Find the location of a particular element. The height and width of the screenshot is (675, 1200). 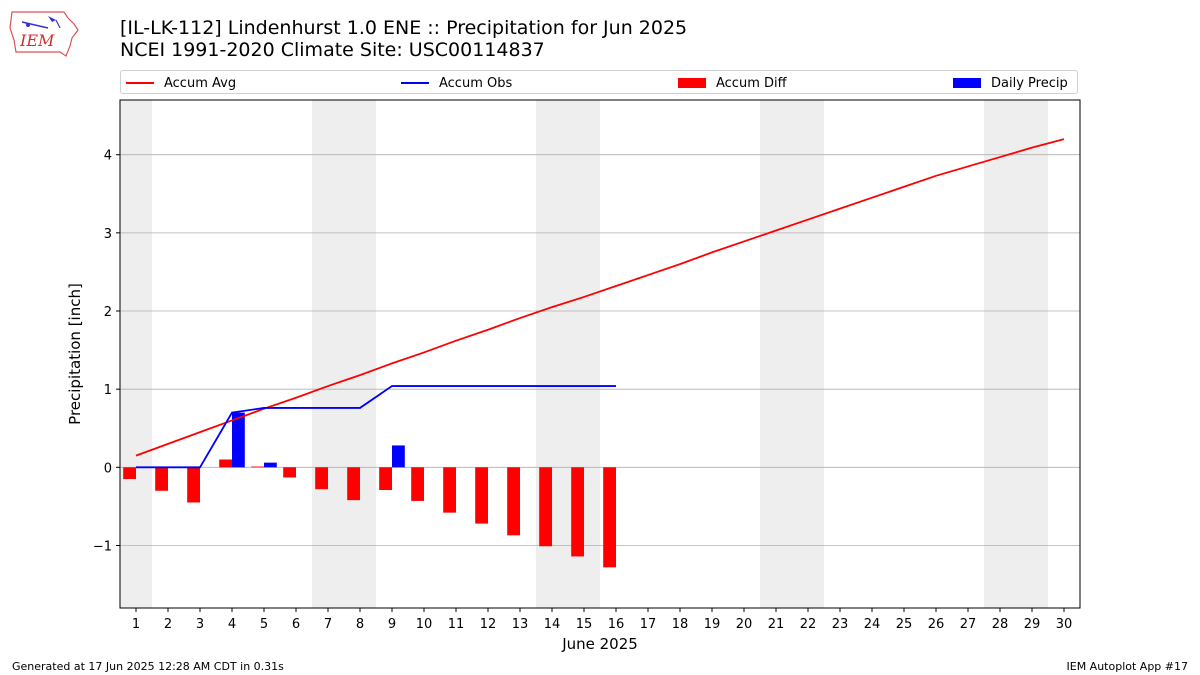

xtick-label-29: 29 is located at coordinates (1032, 624).